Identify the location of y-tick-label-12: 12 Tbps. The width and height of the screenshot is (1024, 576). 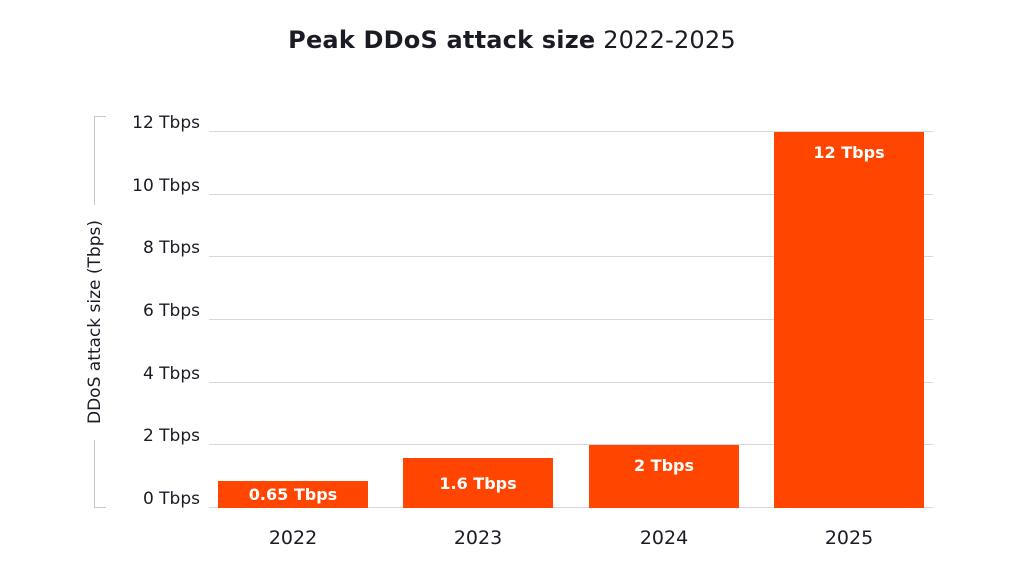
(166, 123).